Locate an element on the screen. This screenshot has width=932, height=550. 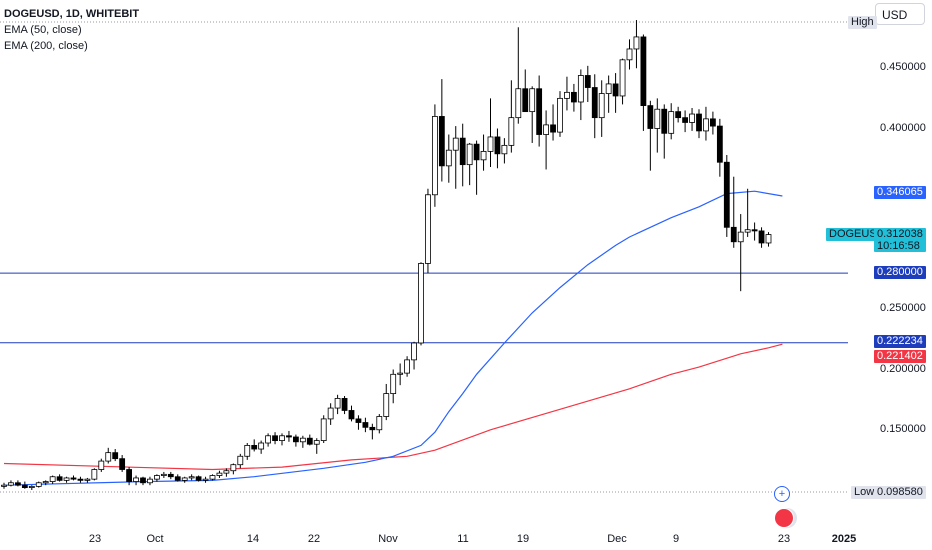
low-value: 0.098580 is located at coordinates (900, 492).